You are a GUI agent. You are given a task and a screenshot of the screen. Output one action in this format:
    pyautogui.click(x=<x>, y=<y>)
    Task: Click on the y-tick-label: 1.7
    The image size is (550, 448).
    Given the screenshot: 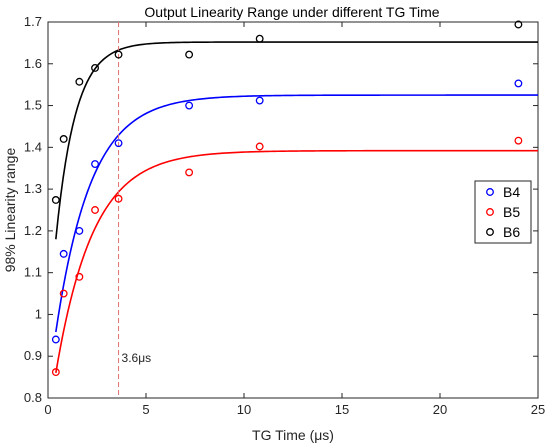 What is the action you would take?
    pyautogui.click(x=33, y=21)
    